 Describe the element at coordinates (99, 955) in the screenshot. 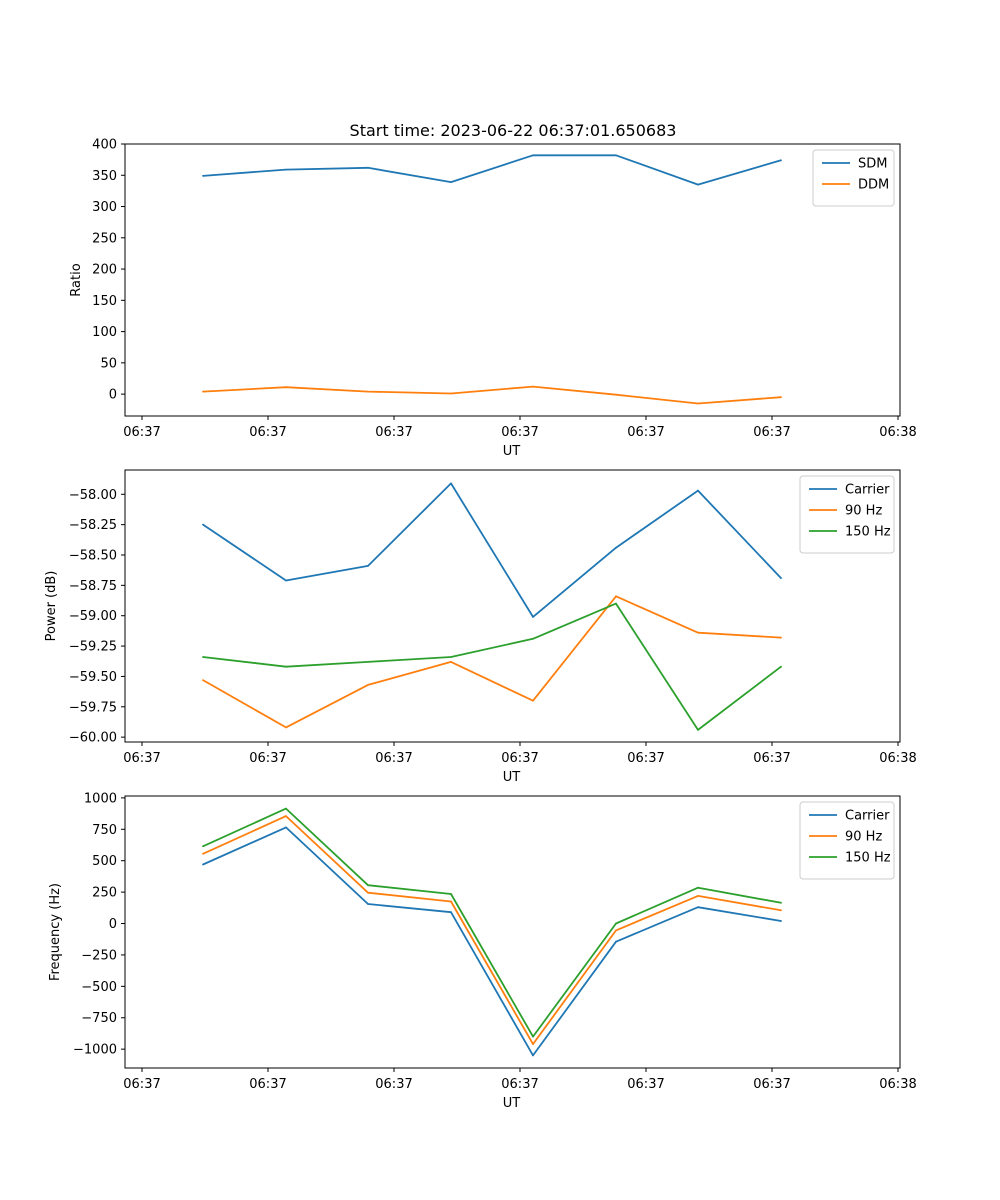

I see `y-tick-label: −250` at that location.